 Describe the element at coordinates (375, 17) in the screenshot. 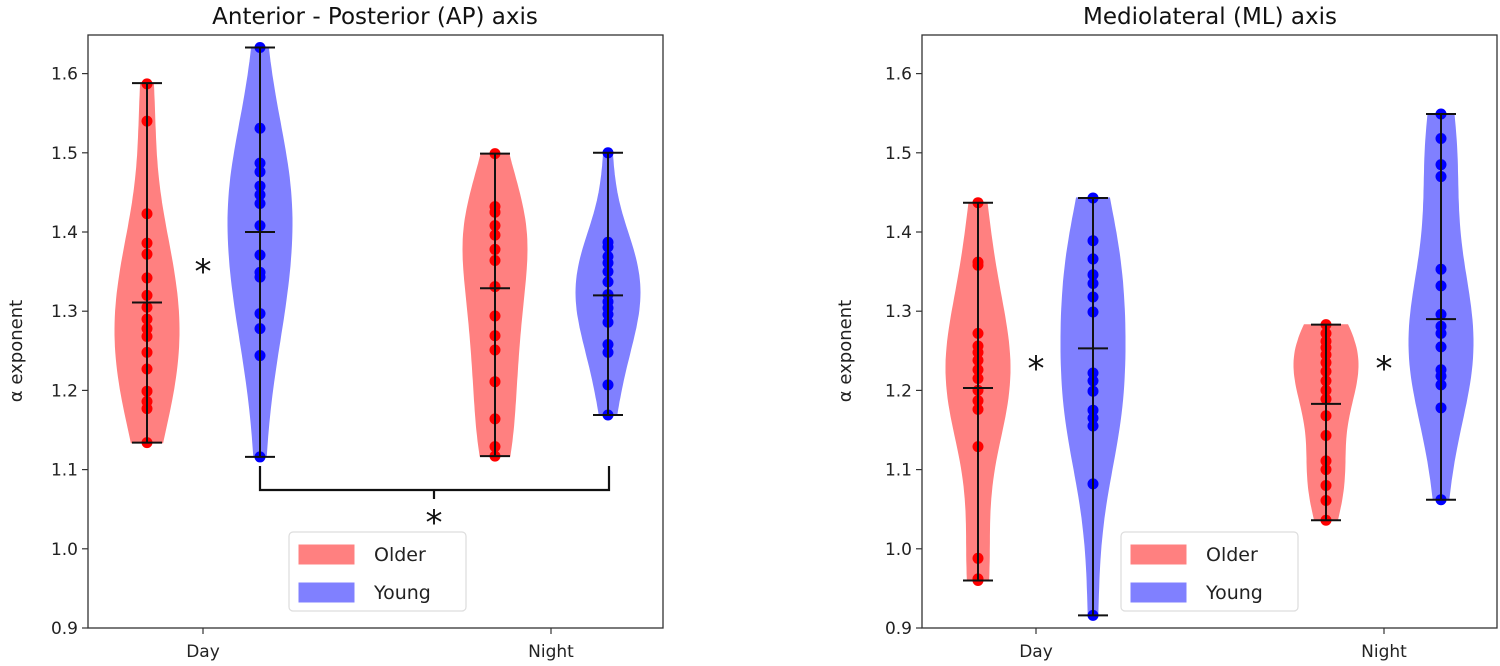

I see `chart-title: Anterior - Posterior (AP) axis` at that location.